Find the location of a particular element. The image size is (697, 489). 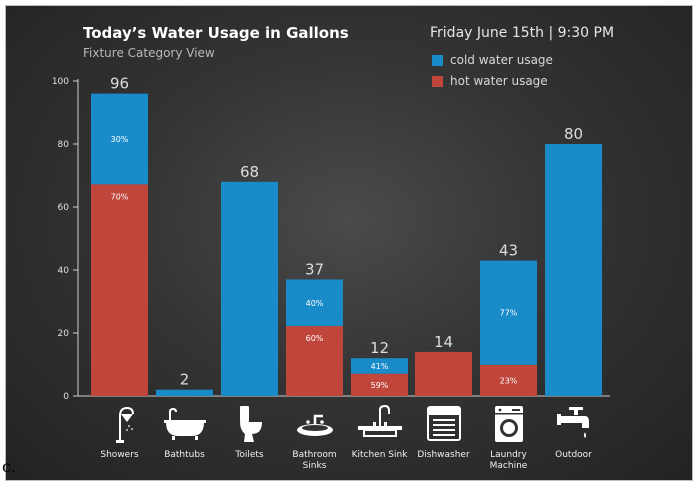

toilet-icon is located at coordinates (250, 426).